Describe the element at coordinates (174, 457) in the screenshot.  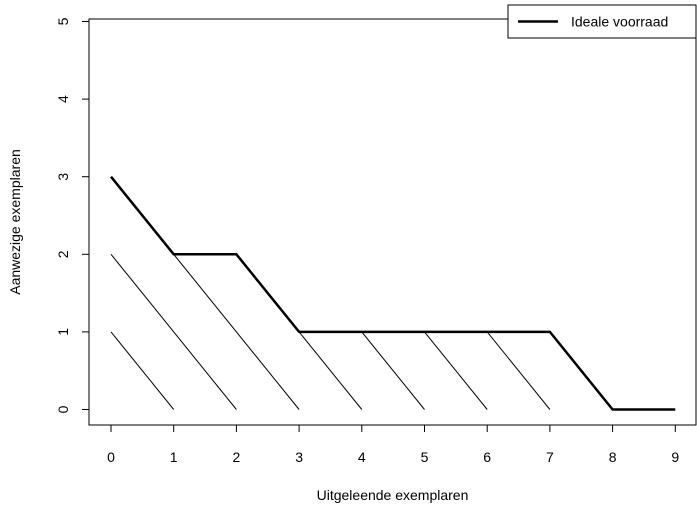
I see `x-tick-label: 1` at that location.